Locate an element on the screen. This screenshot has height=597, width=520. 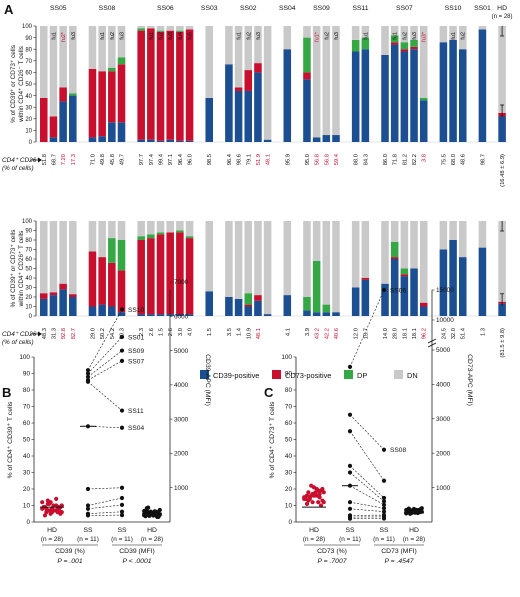
group-label-n: (n = 28) is located at coordinates (502, 17).